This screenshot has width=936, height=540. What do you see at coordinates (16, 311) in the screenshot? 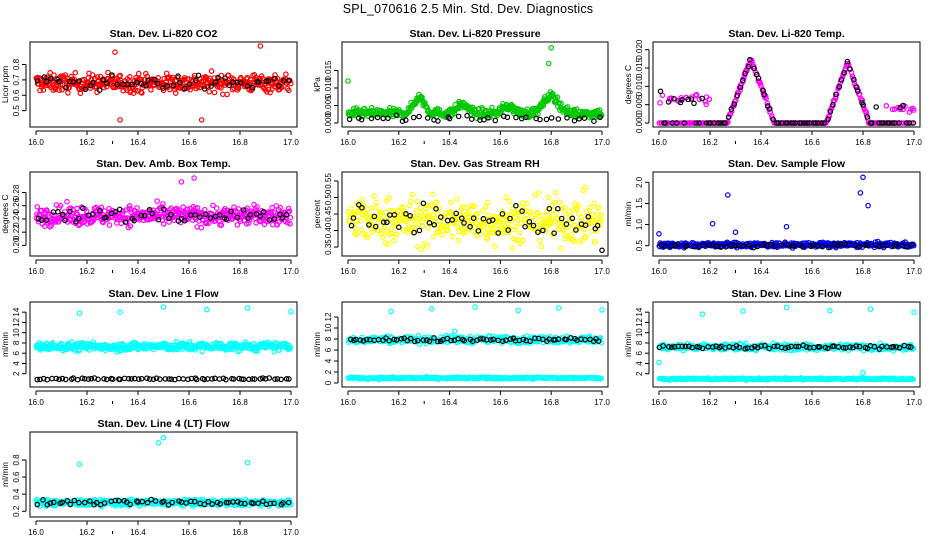
I see `y-tick-label: 14` at bounding box center [16, 311].